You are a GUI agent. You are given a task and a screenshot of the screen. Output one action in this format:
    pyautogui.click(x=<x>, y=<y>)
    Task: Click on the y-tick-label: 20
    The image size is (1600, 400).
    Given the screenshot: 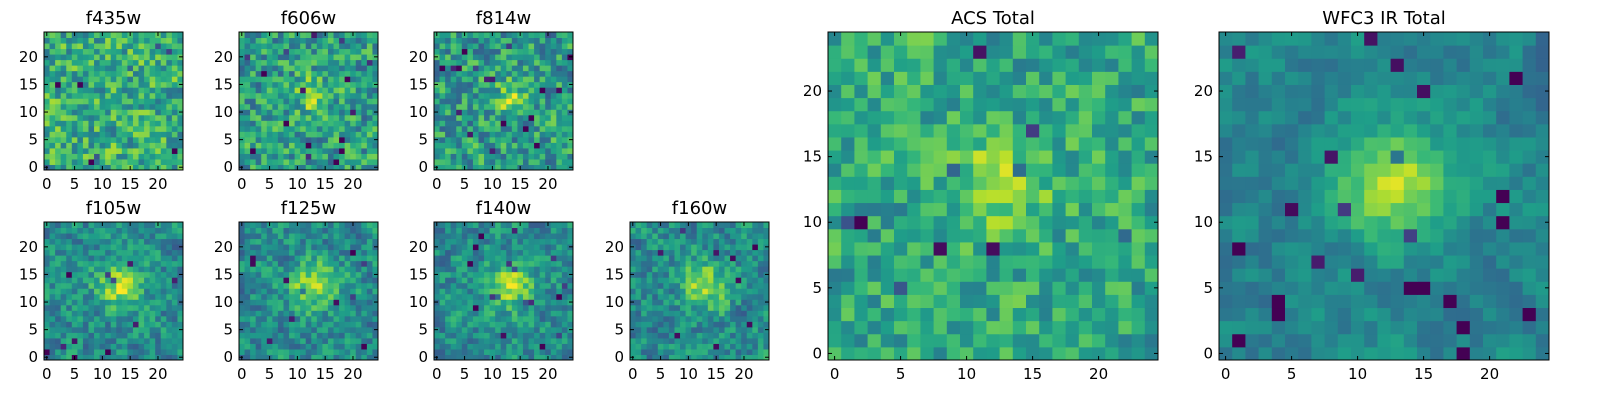 What is the action you would take?
    pyautogui.click(x=223, y=57)
    